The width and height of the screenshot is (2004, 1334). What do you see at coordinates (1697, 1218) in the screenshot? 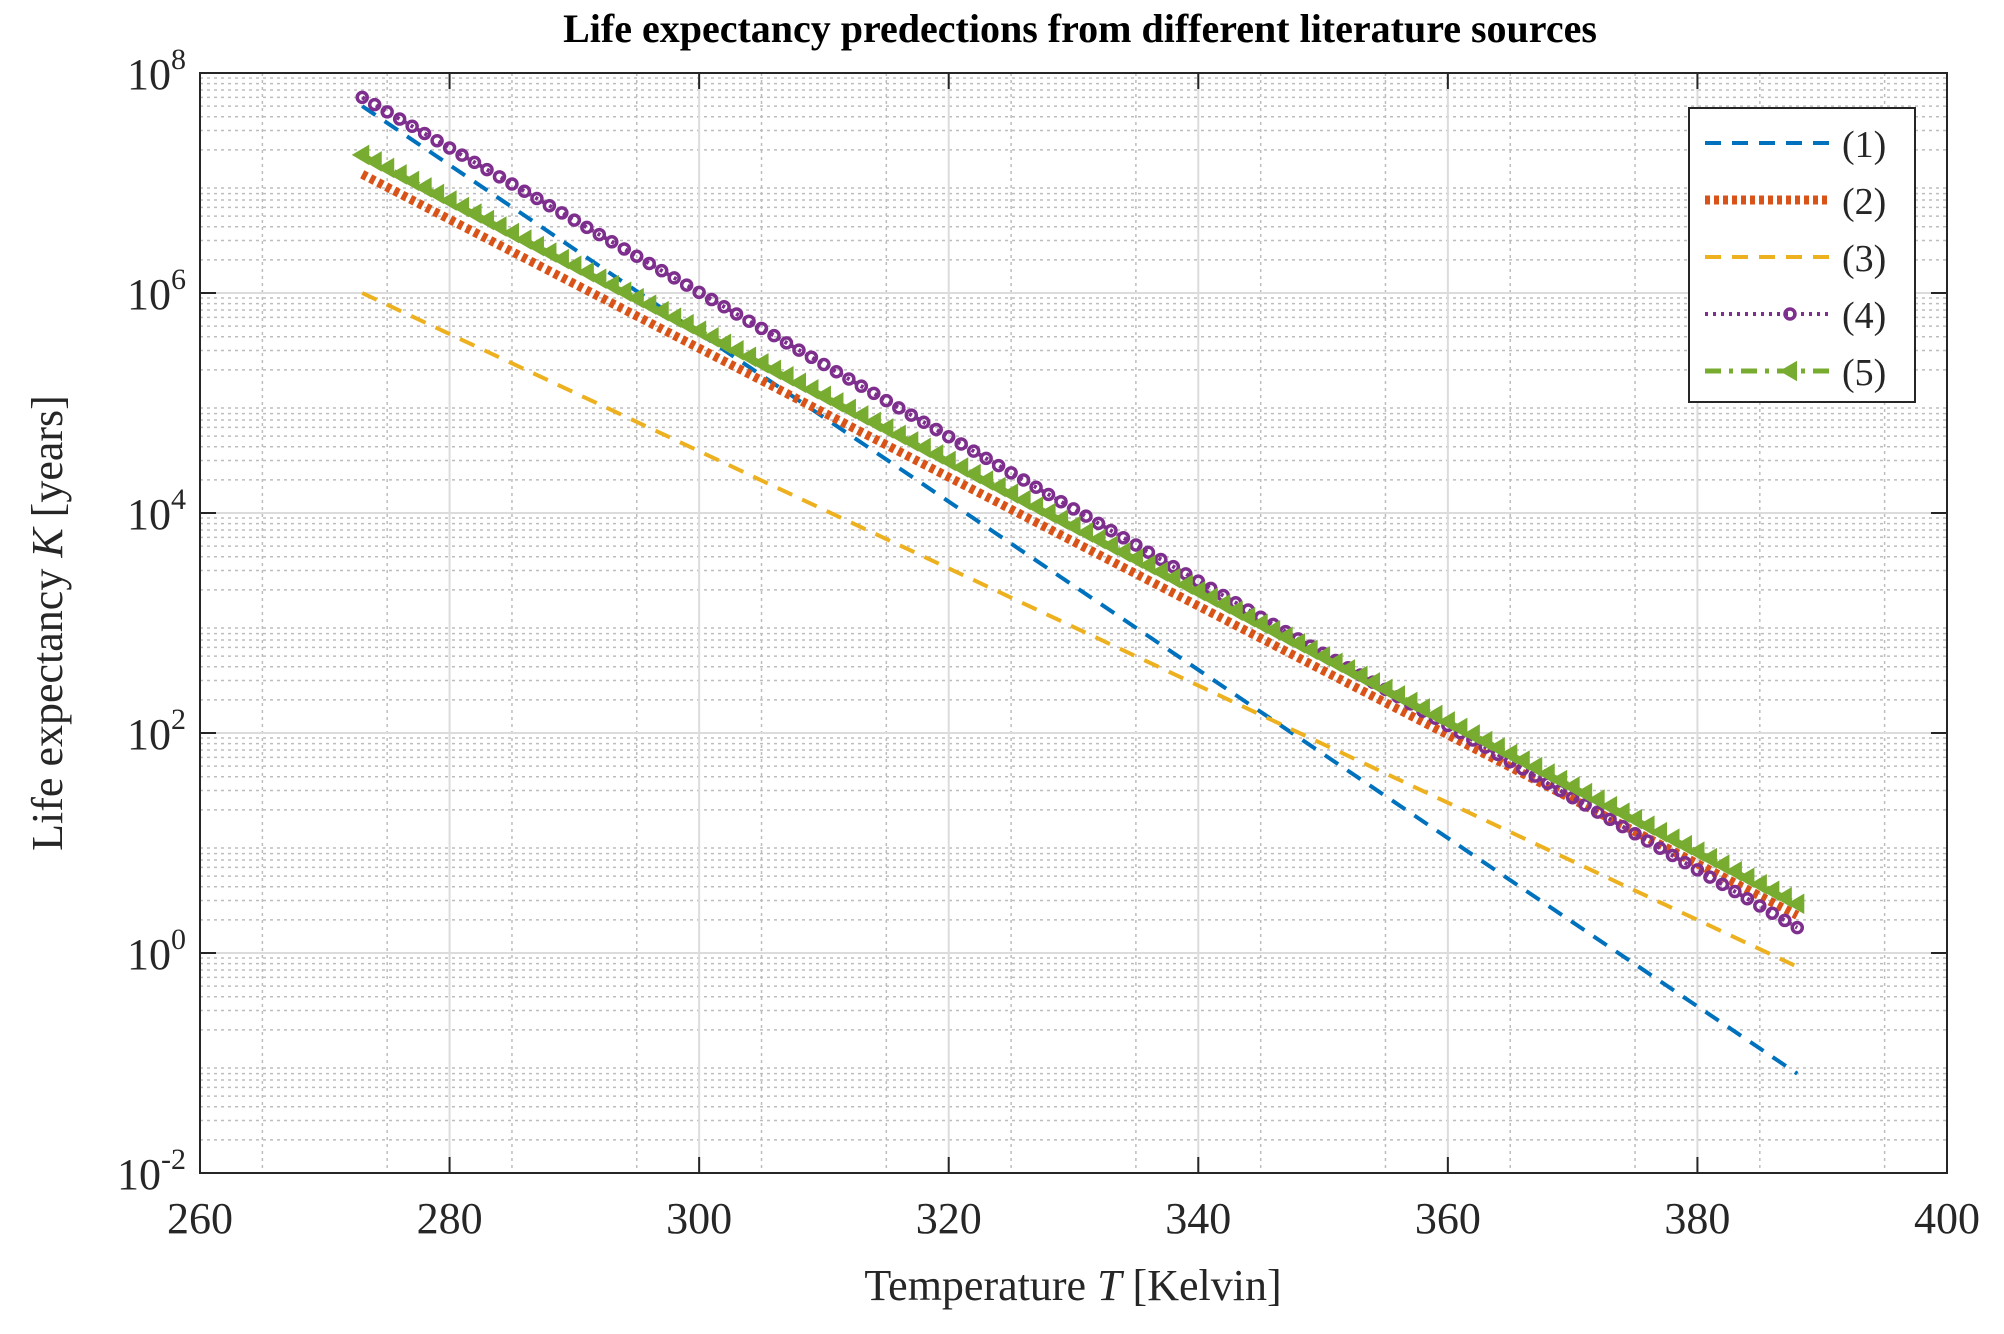
I see `x-tick-label: 380` at bounding box center [1697, 1218].